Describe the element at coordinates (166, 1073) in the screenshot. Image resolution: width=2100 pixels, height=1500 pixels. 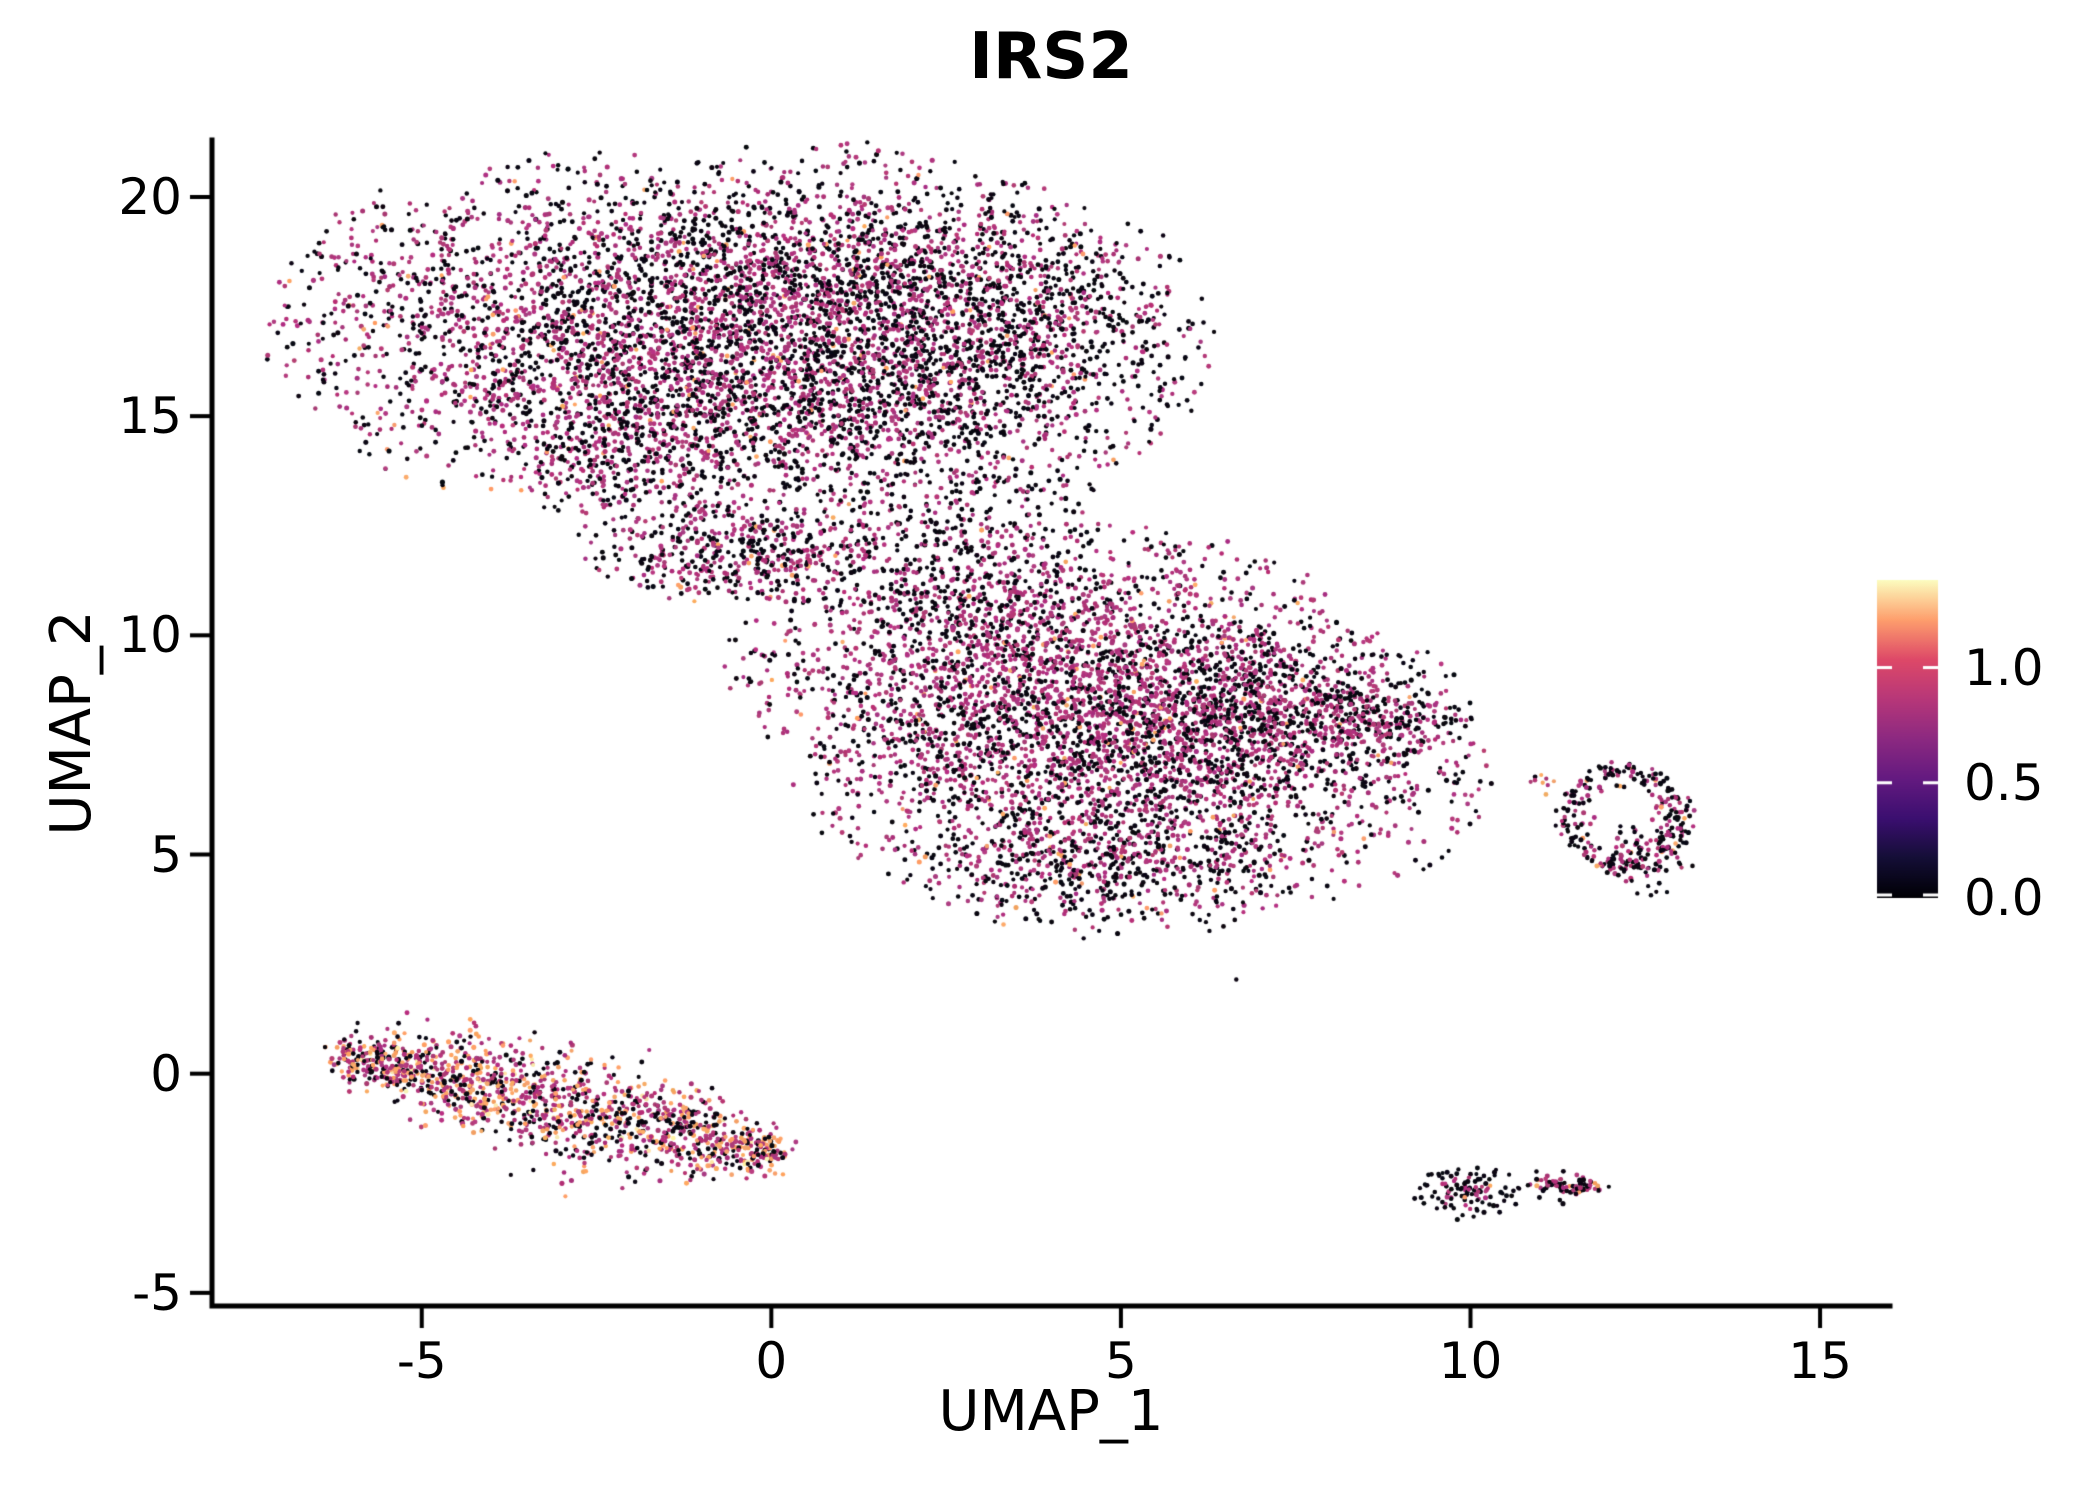
I see `y-tick-label: 0` at that location.